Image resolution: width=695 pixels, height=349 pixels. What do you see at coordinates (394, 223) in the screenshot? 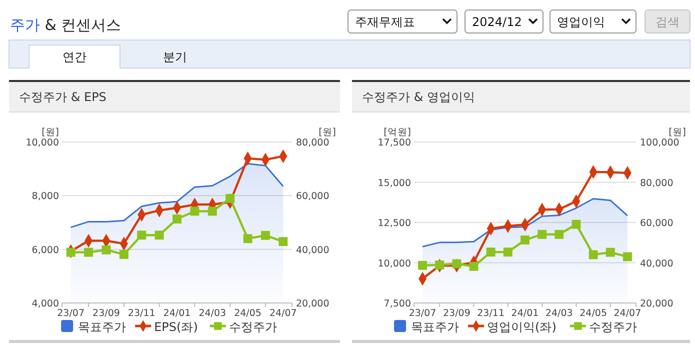
I see `y-tick-label: 12,500` at bounding box center [394, 223].